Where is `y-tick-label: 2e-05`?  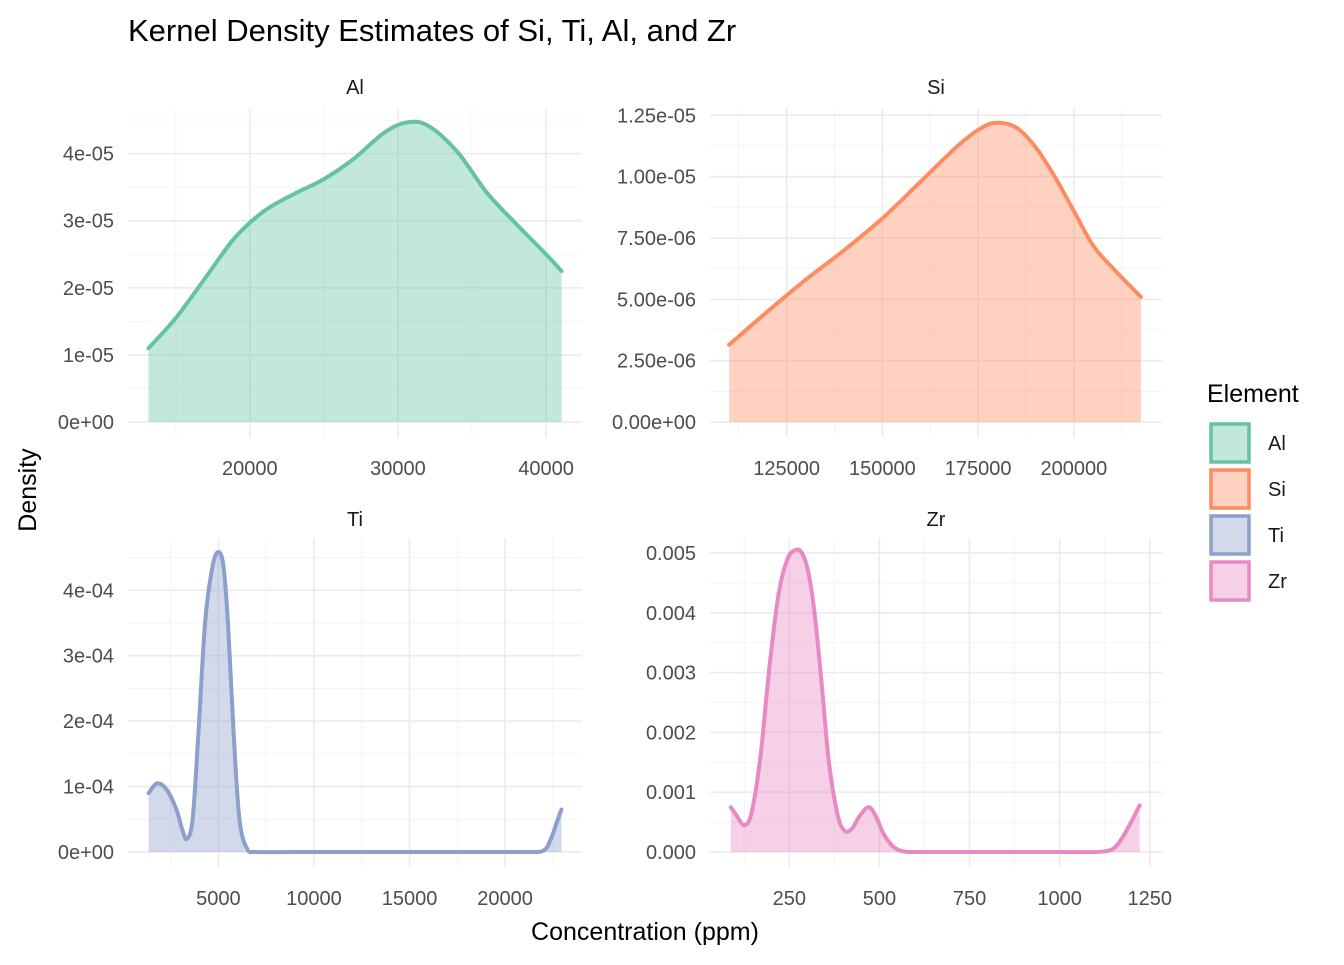 y-tick-label: 2e-05 is located at coordinates (88, 289).